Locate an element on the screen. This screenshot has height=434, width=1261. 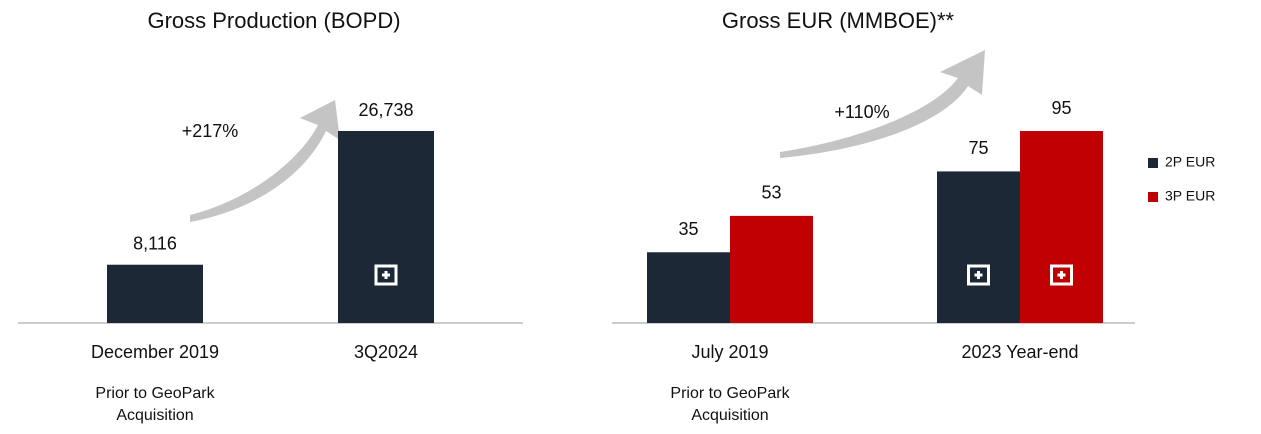
x-tick-label: 3Q2024 is located at coordinates (386, 352).